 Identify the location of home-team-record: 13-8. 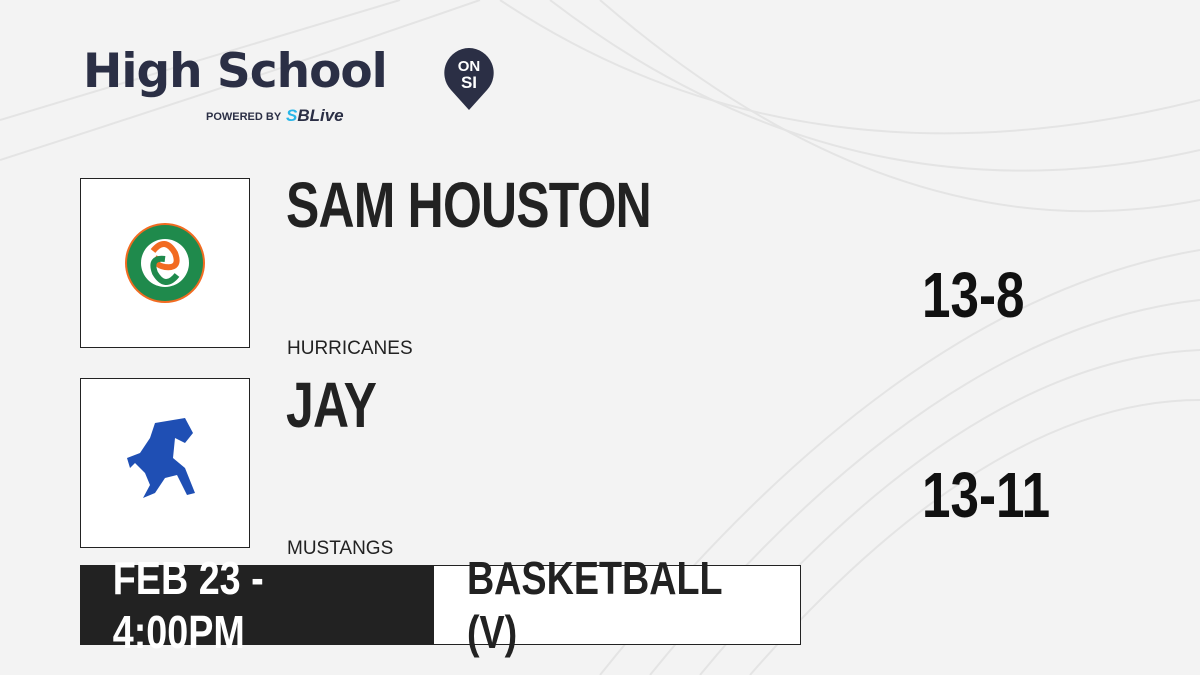
(973, 295).